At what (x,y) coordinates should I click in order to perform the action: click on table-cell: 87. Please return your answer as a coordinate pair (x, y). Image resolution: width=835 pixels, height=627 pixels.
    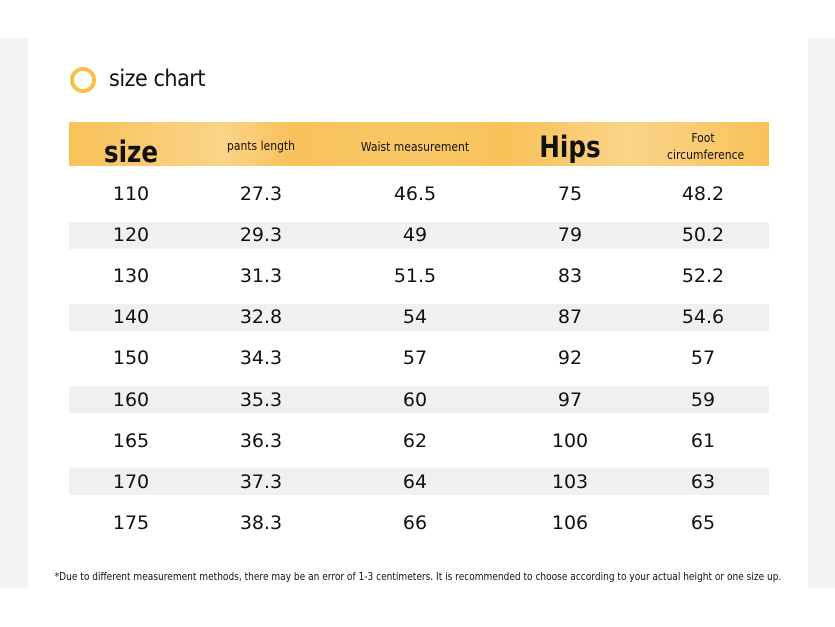
    Looking at the image, I should click on (570, 317).